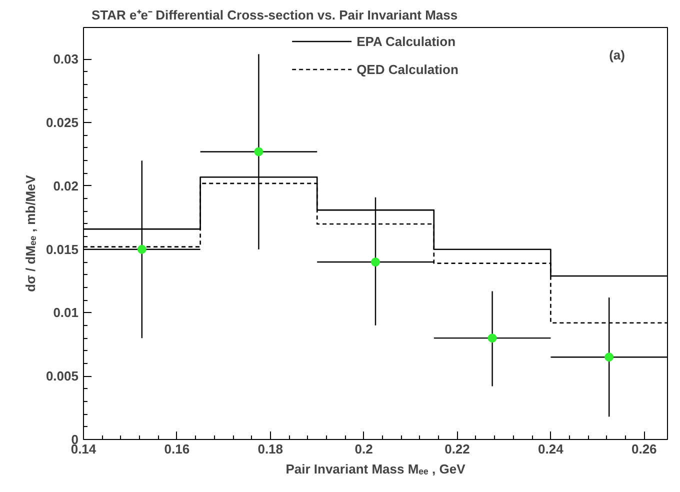 This screenshot has height=492, width=680. I want to click on y-axis-title: dσ / dMₑₑ , mb/MeV, so click(30, 233).